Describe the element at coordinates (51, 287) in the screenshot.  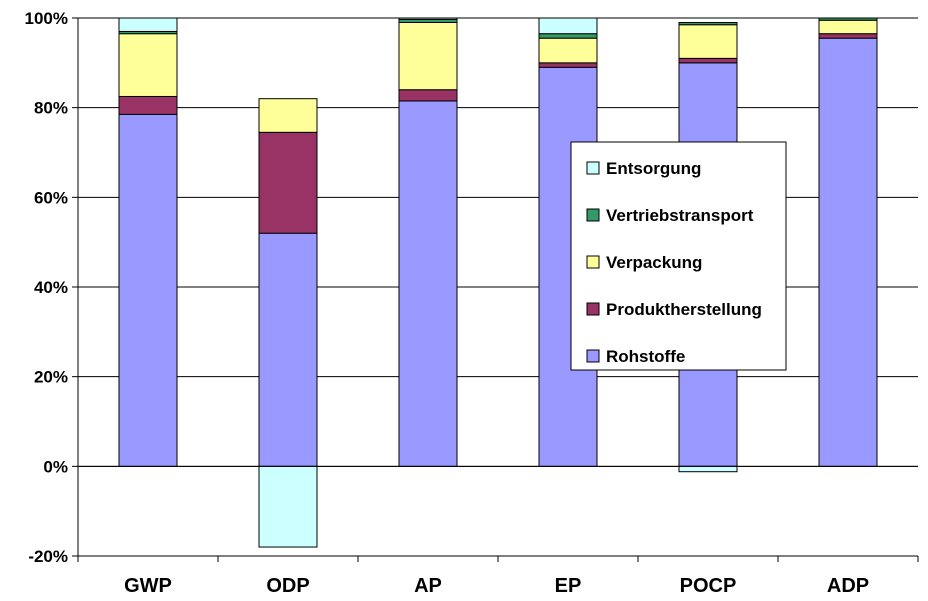
I see `y-tick-label: 40%` at that location.